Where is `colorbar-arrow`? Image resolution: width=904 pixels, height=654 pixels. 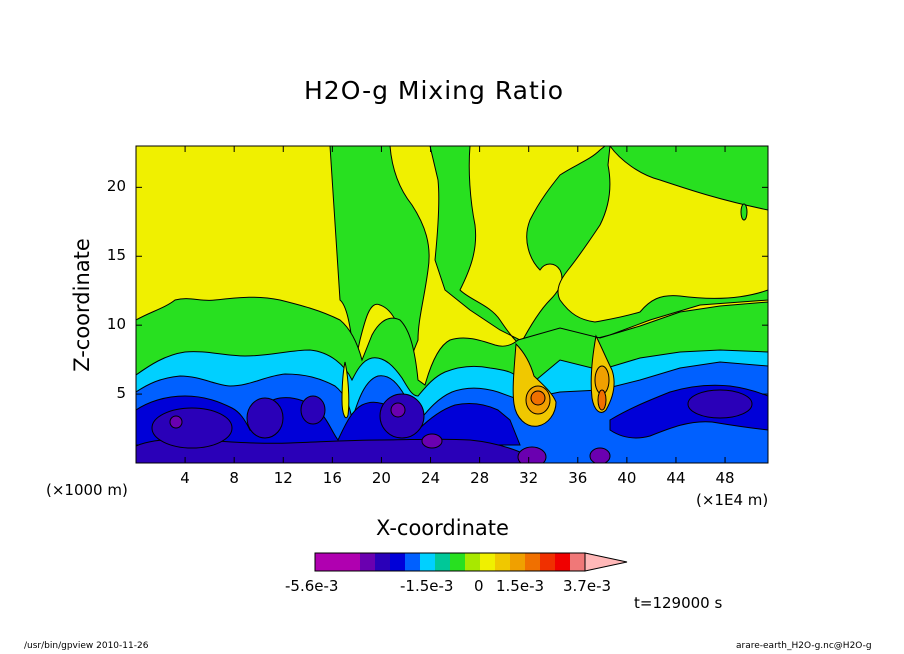 colorbar-arrow is located at coordinates (606, 562).